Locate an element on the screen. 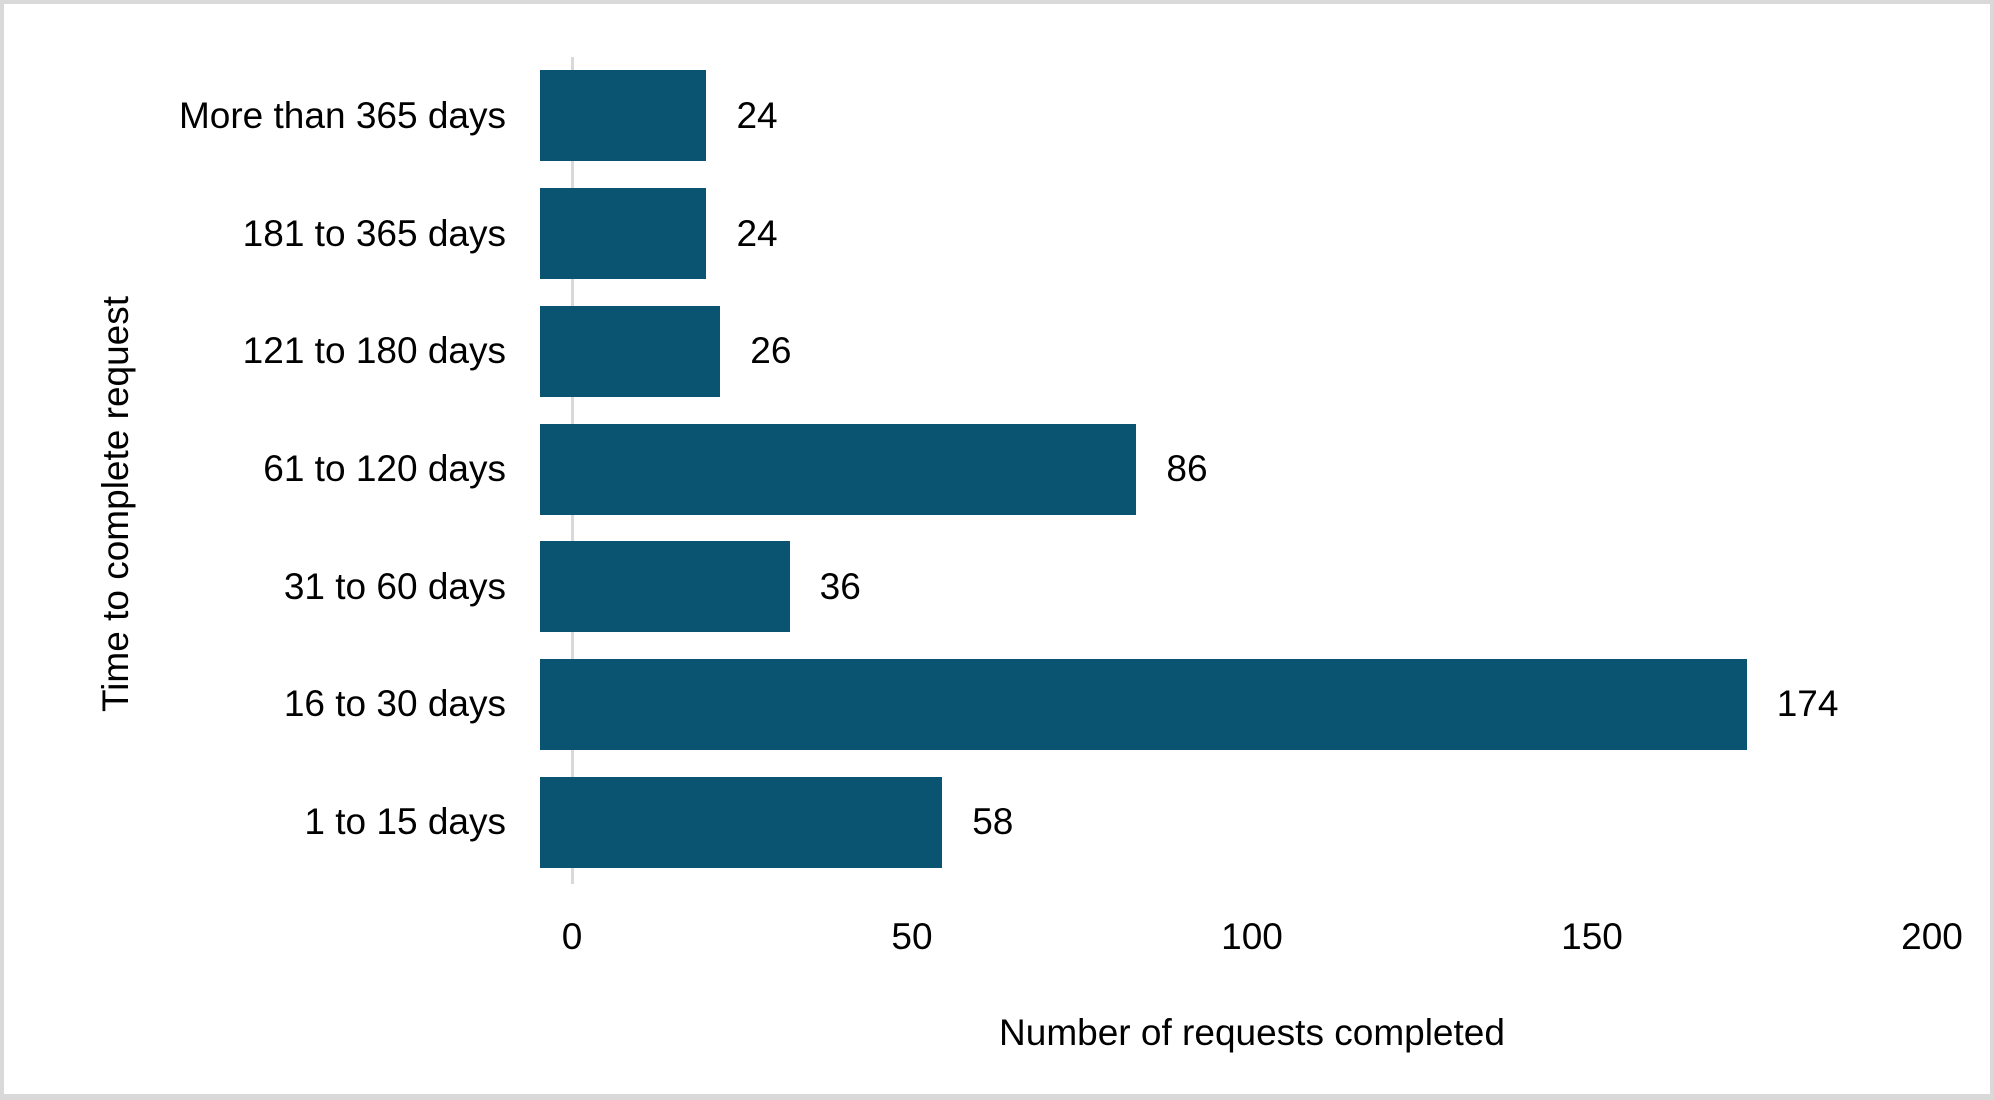 This screenshot has height=1100, width=1994. x-tick-label: 100 is located at coordinates (1252, 936).